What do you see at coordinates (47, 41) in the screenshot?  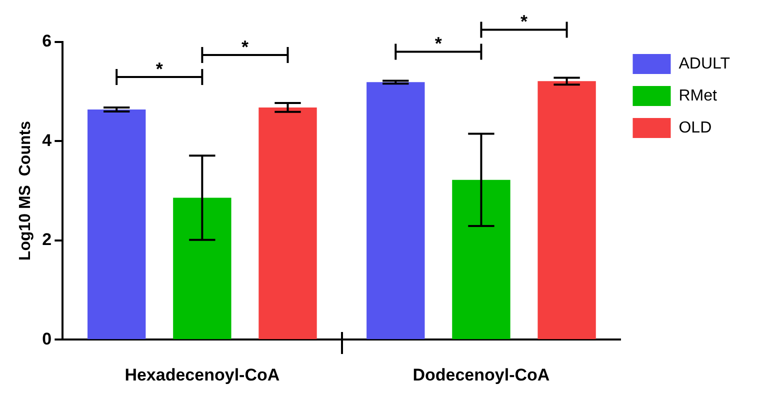 I see `y-tick-label: 6` at bounding box center [47, 41].